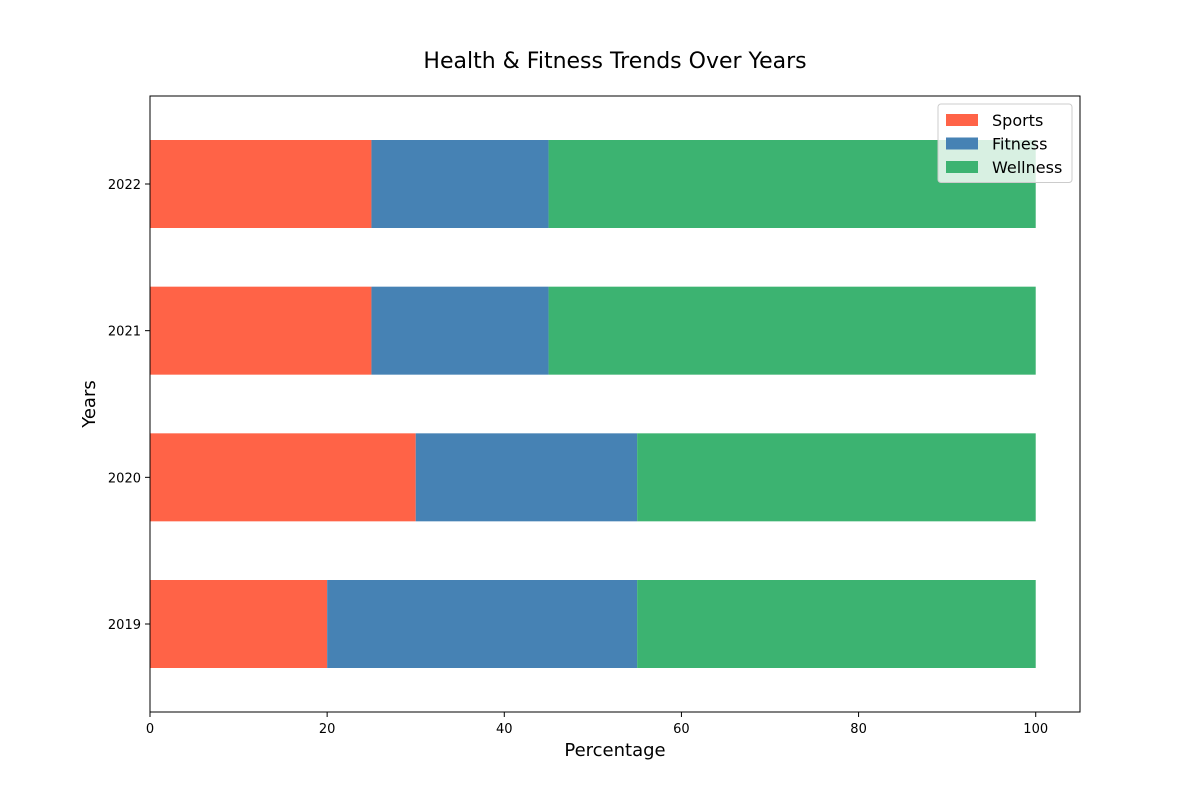  What do you see at coordinates (526, 477) in the screenshot?
I see `bar-fitness-2020` at bounding box center [526, 477].